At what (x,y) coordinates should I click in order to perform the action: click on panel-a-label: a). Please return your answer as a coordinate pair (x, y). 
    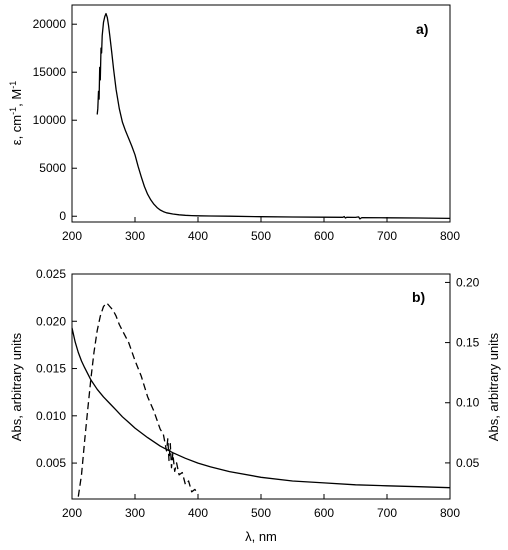
    Looking at the image, I should click on (422, 29).